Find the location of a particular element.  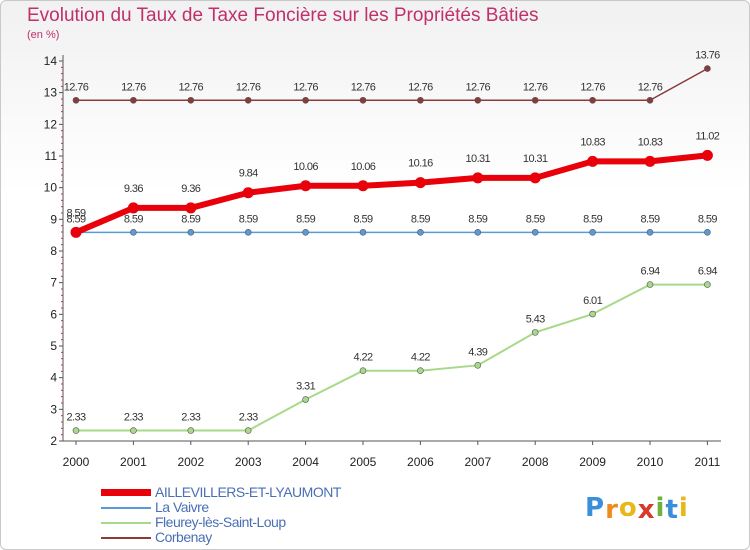

y-tick-label: 8 is located at coordinates (53, 251).